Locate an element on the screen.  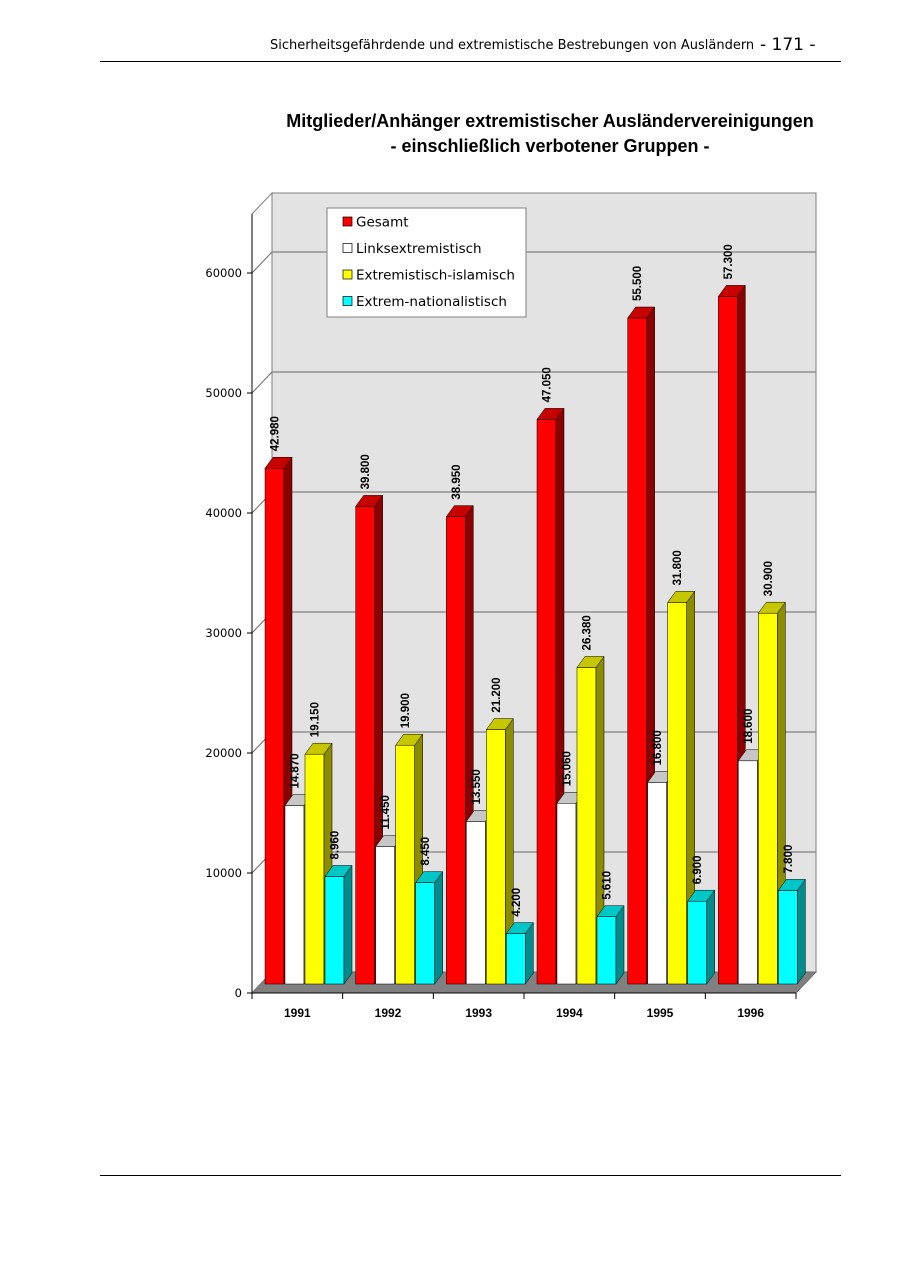
data-label: 14.870 is located at coordinates (296, 770).